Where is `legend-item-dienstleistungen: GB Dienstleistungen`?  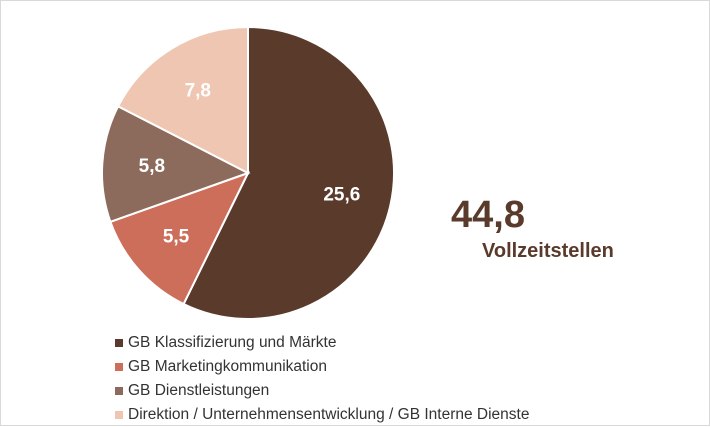
legend-item-dienstleistungen: GB Dienstleistungen is located at coordinates (322, 391).